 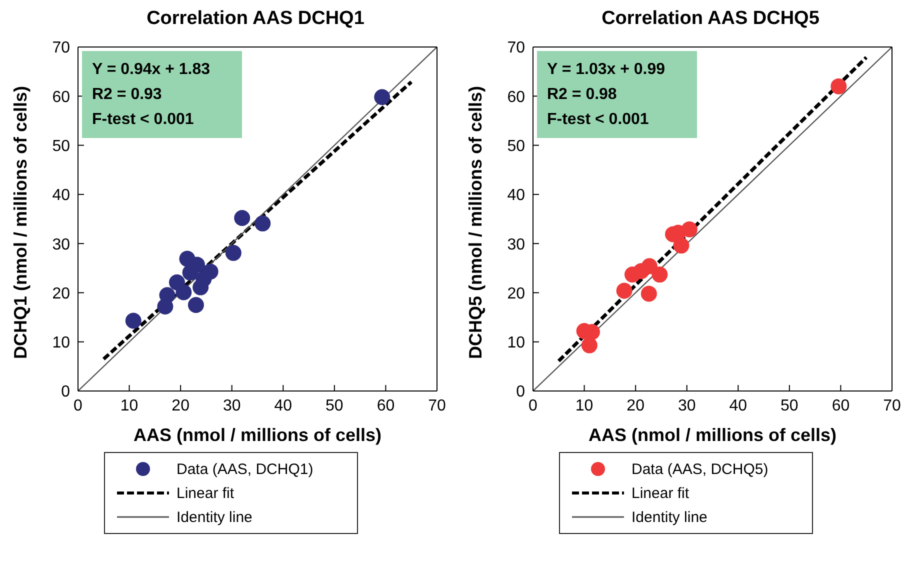 What do you see at coordinates (245, 469) in the screenshot?
I see `legend-label: Data (AAS, DCHQ1)` at bounding box center [245, 469].